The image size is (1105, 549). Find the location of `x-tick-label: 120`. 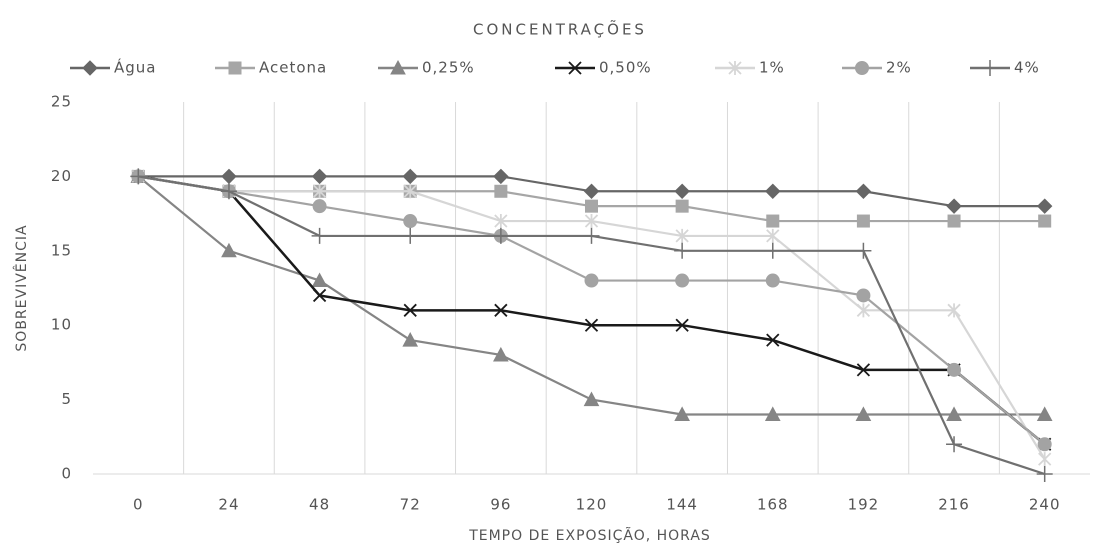

x-tick-label: 120 is located at coordinates (592, 505).